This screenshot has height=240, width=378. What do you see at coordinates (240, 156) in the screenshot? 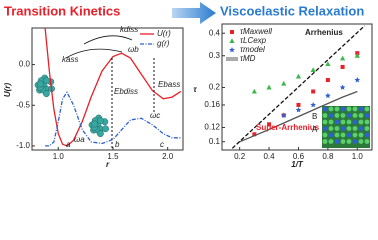
I see `x-tick-label: 0.2` at bounding box center [240, 156].